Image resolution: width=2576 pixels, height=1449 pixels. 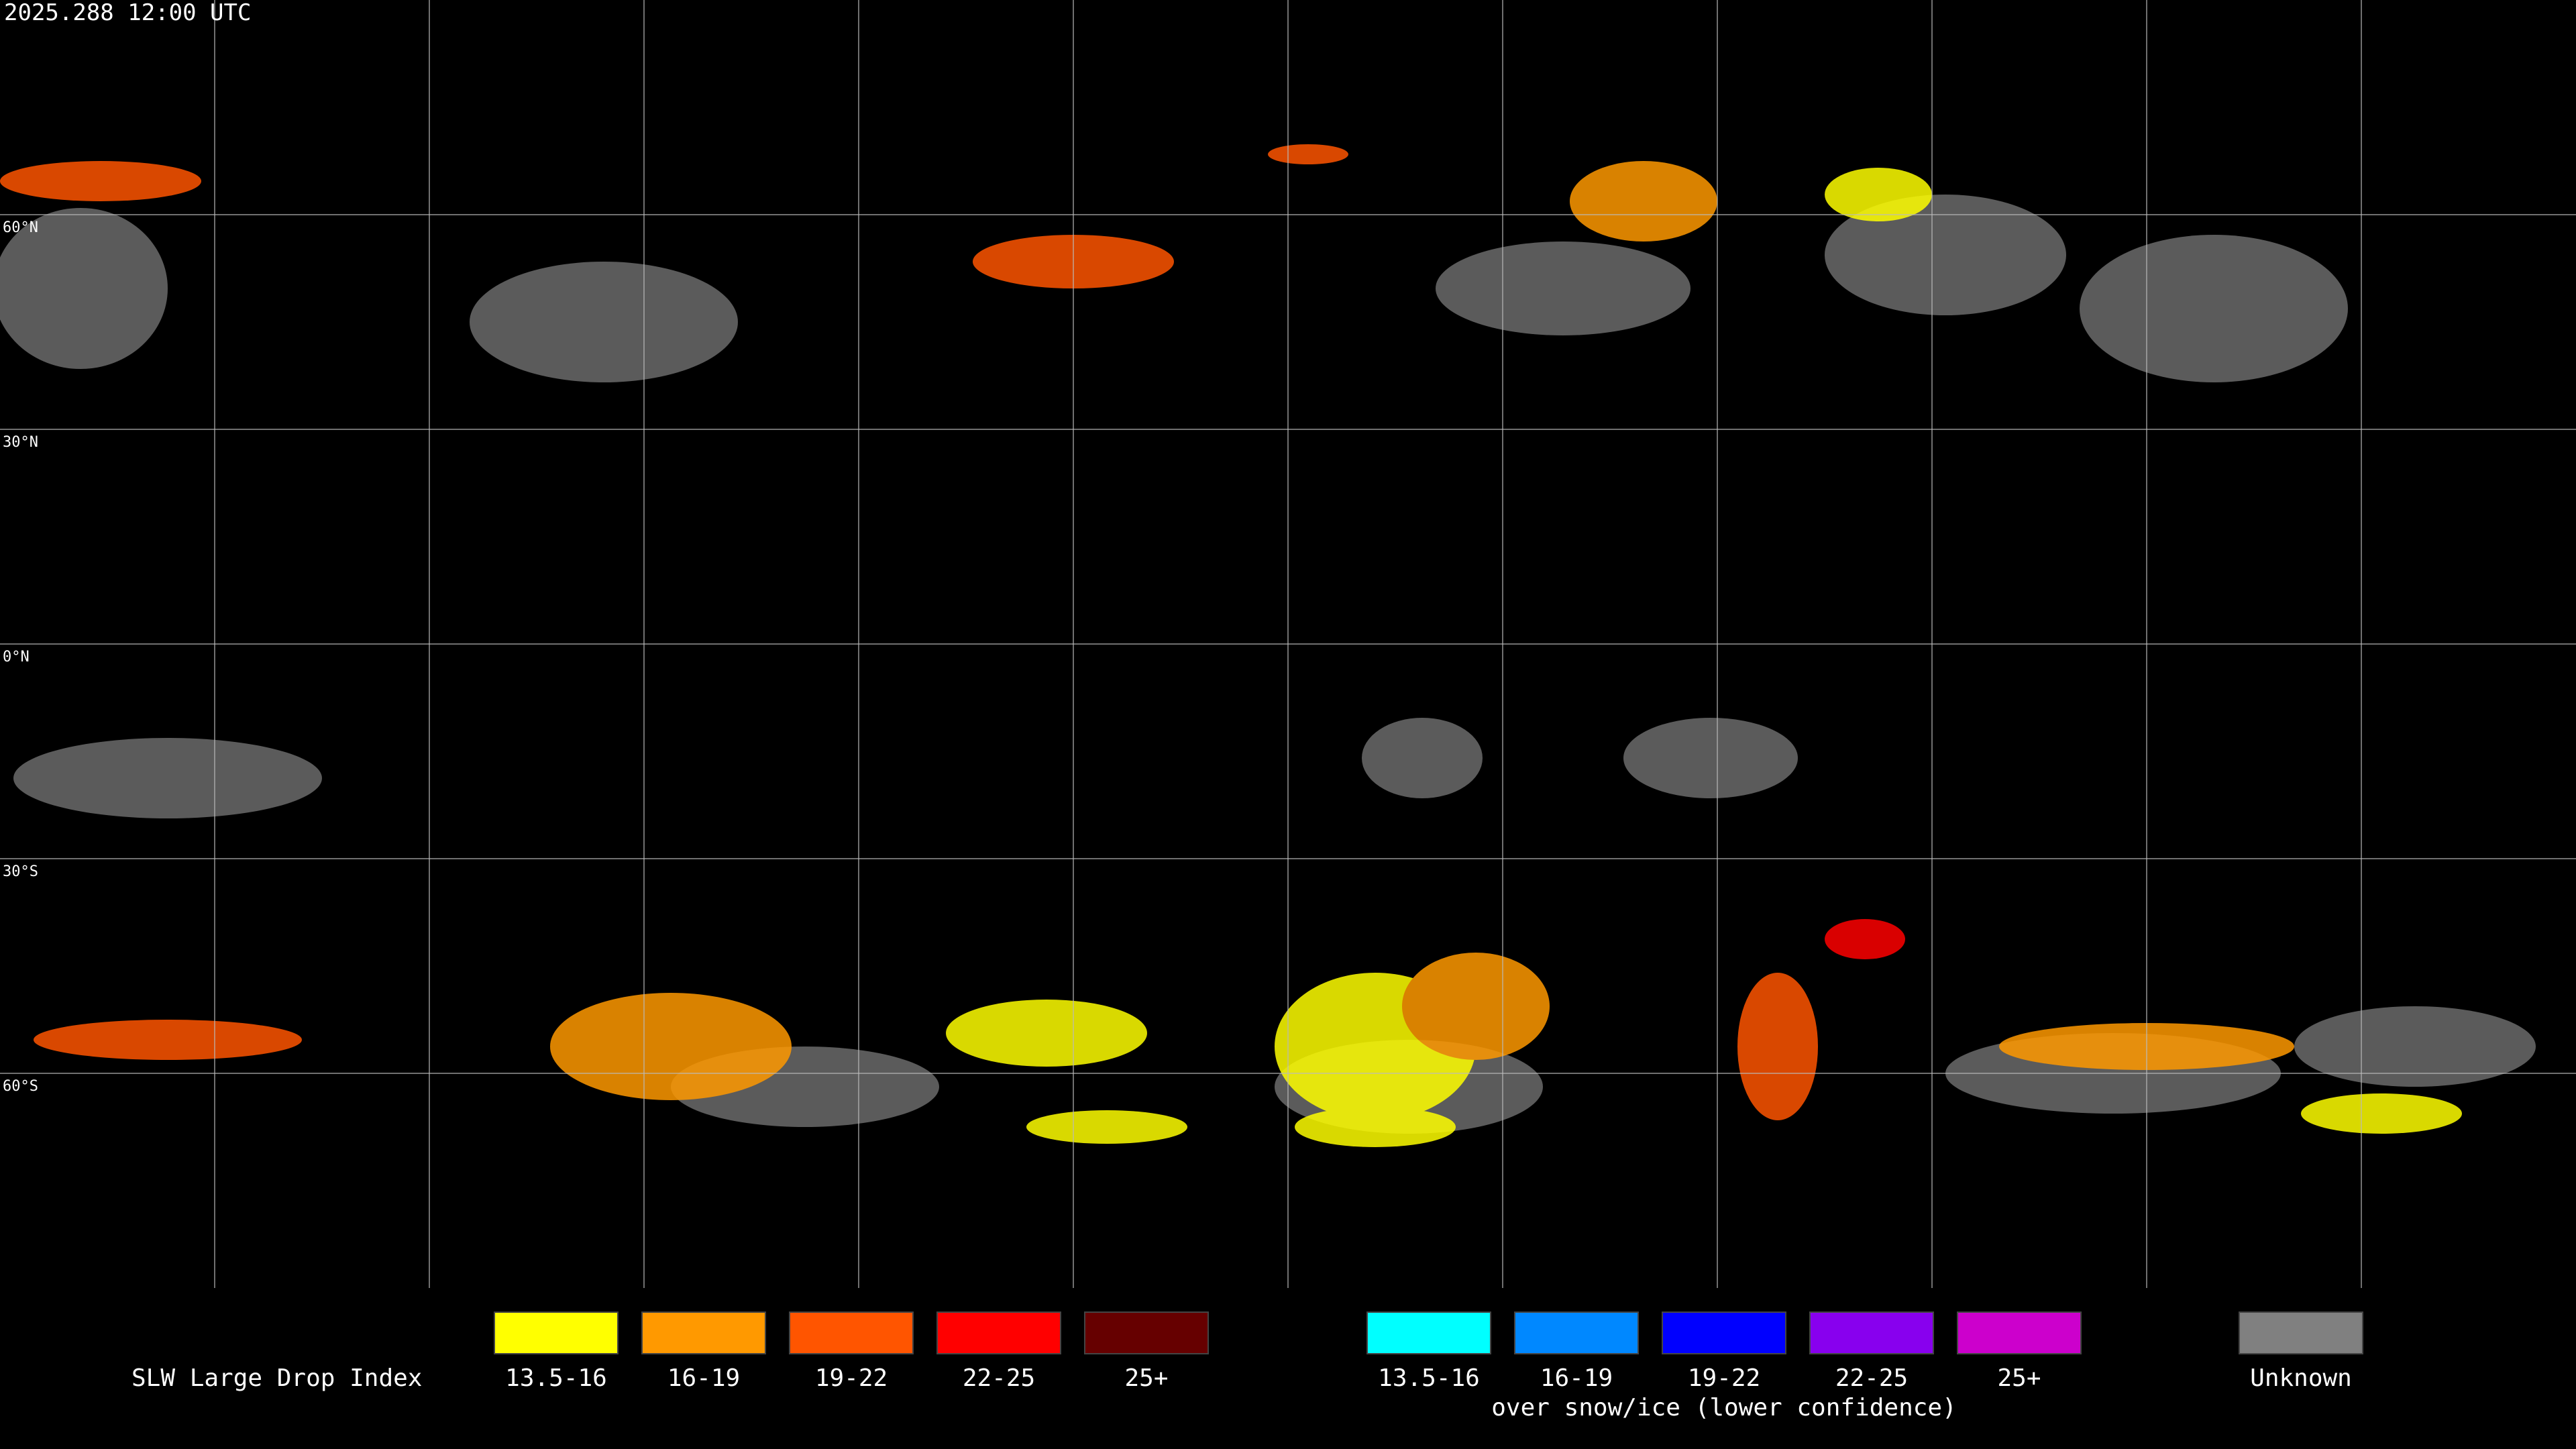 What do you see at coordinates (1724, 1407) in the screenshot?
I see `legend-caption: over snow/ice (lower confidence)` at bounding box center [1724, 1407].